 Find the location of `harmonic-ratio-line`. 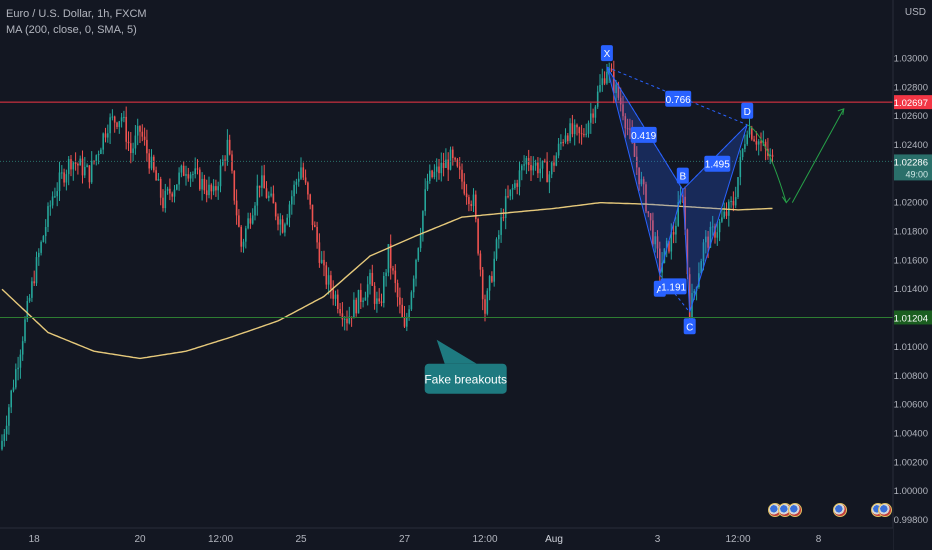

harmonic-ratio-line is located at coordinates (677, 96).